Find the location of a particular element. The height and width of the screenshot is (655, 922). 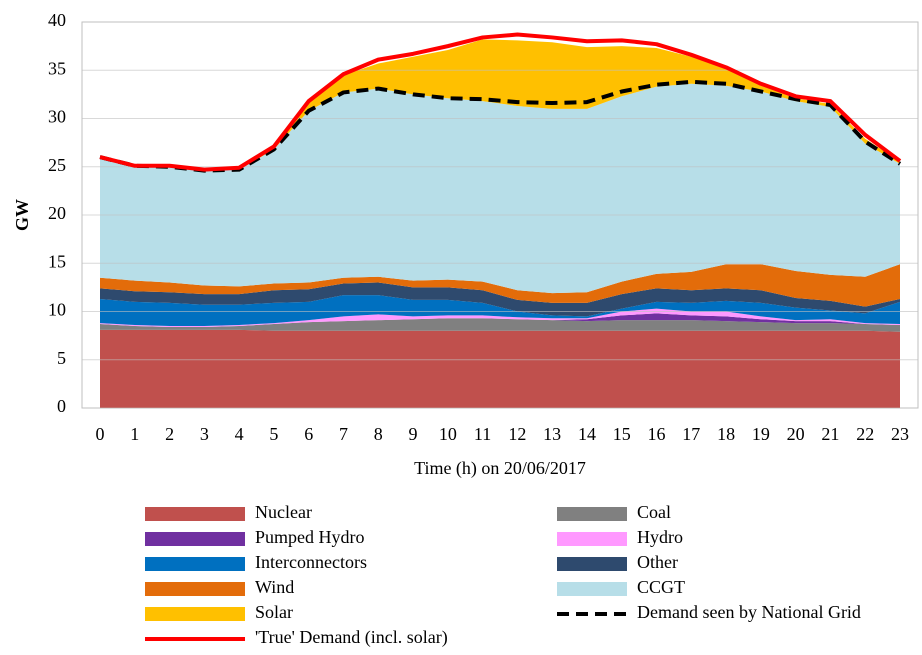

x-tick-label: 9 is located at coordinates (413, 434).